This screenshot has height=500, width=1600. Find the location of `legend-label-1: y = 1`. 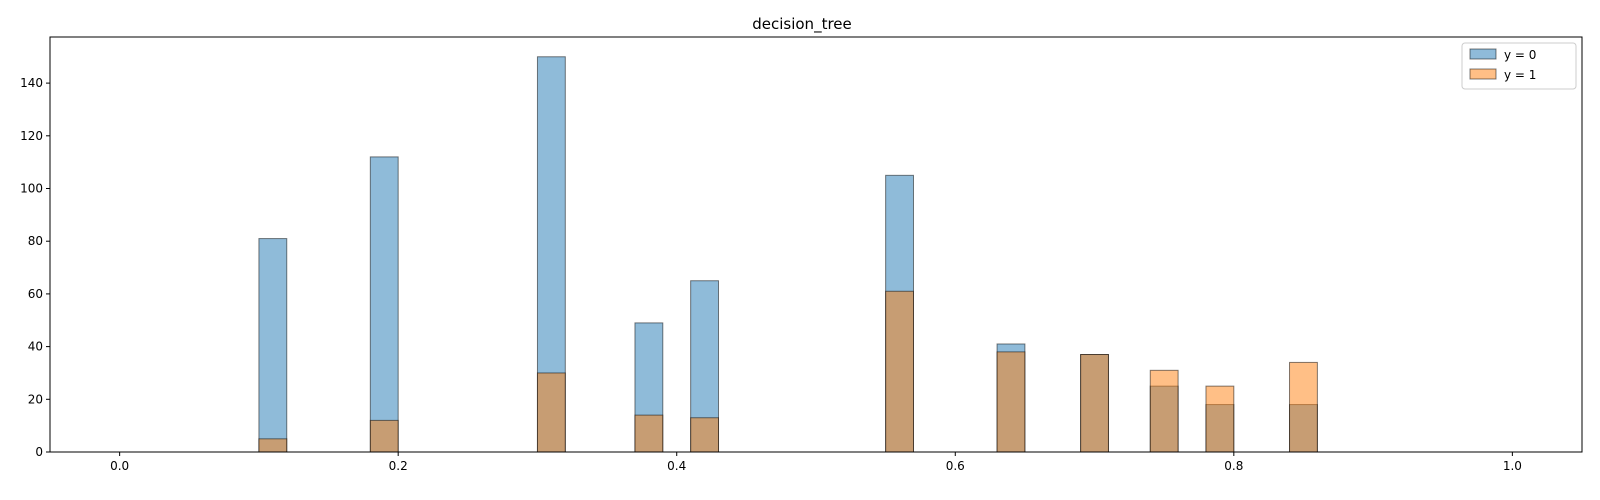

legend-label-1: y = 1 is located at coordinates (1520, 75).